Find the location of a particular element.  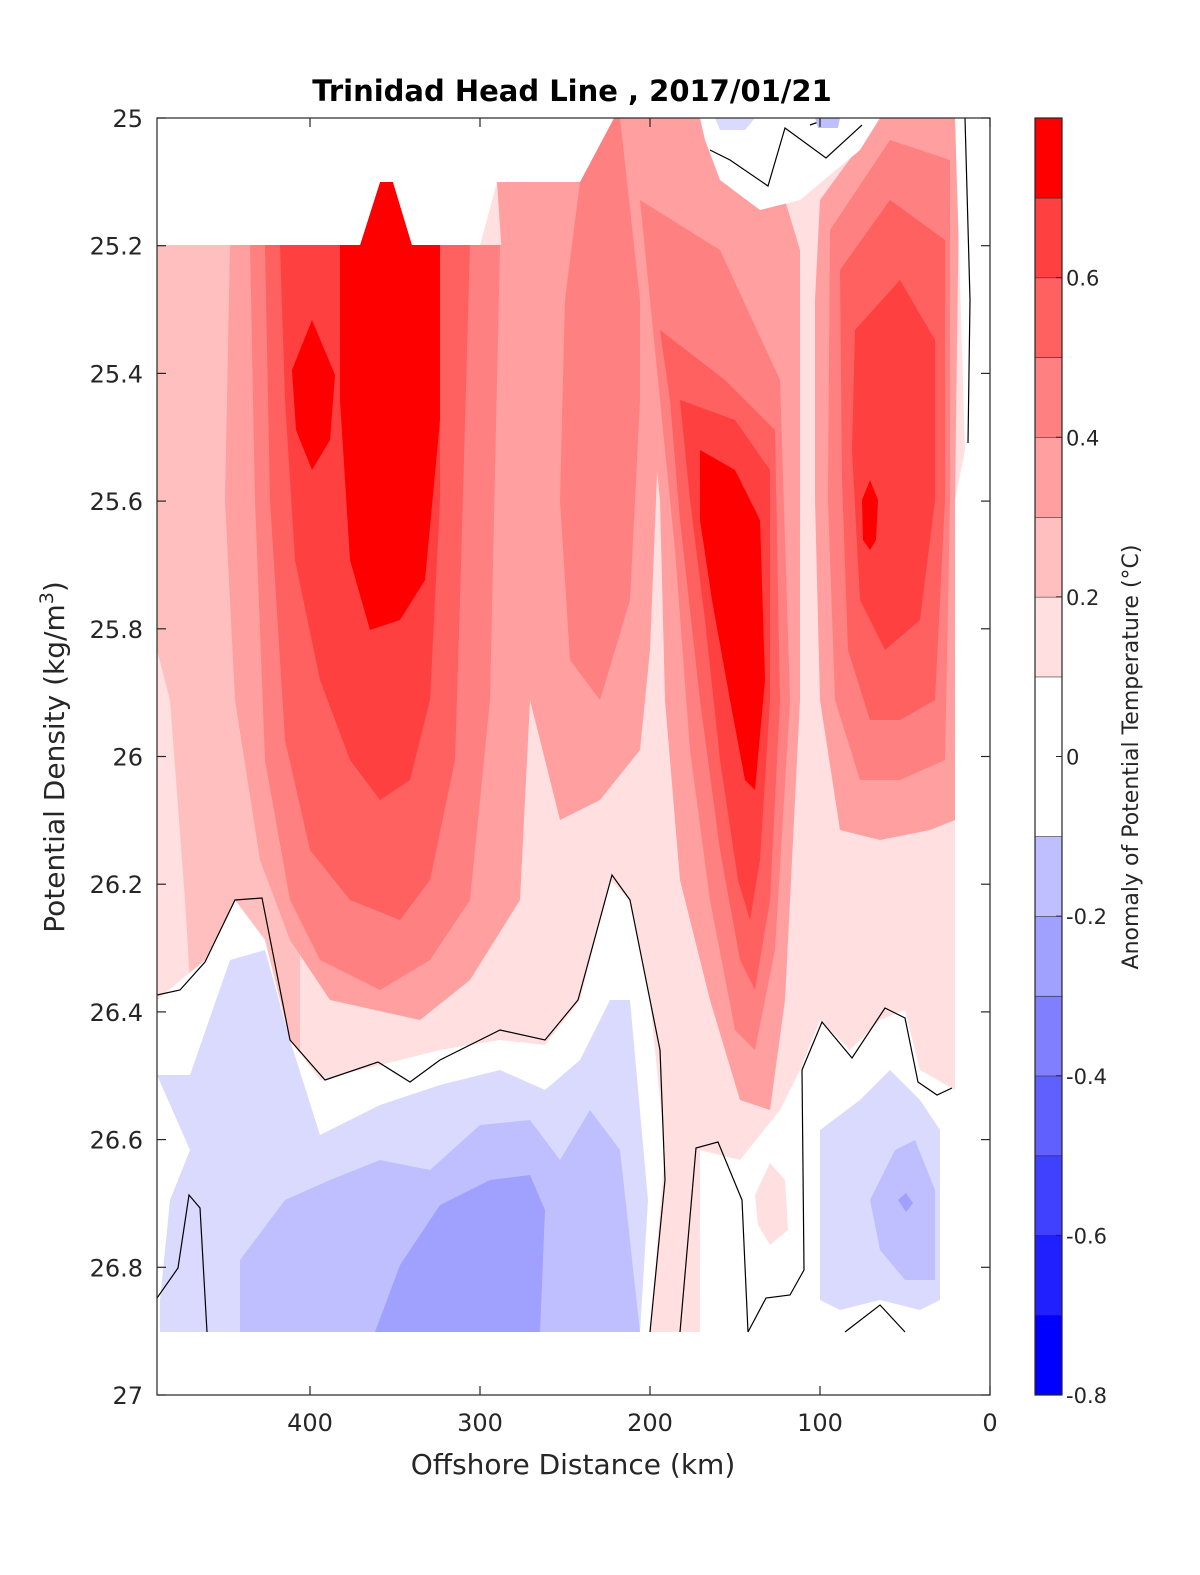

y-axis-label: Potential Density (kg/m3) is located at coordinates (53, 757).